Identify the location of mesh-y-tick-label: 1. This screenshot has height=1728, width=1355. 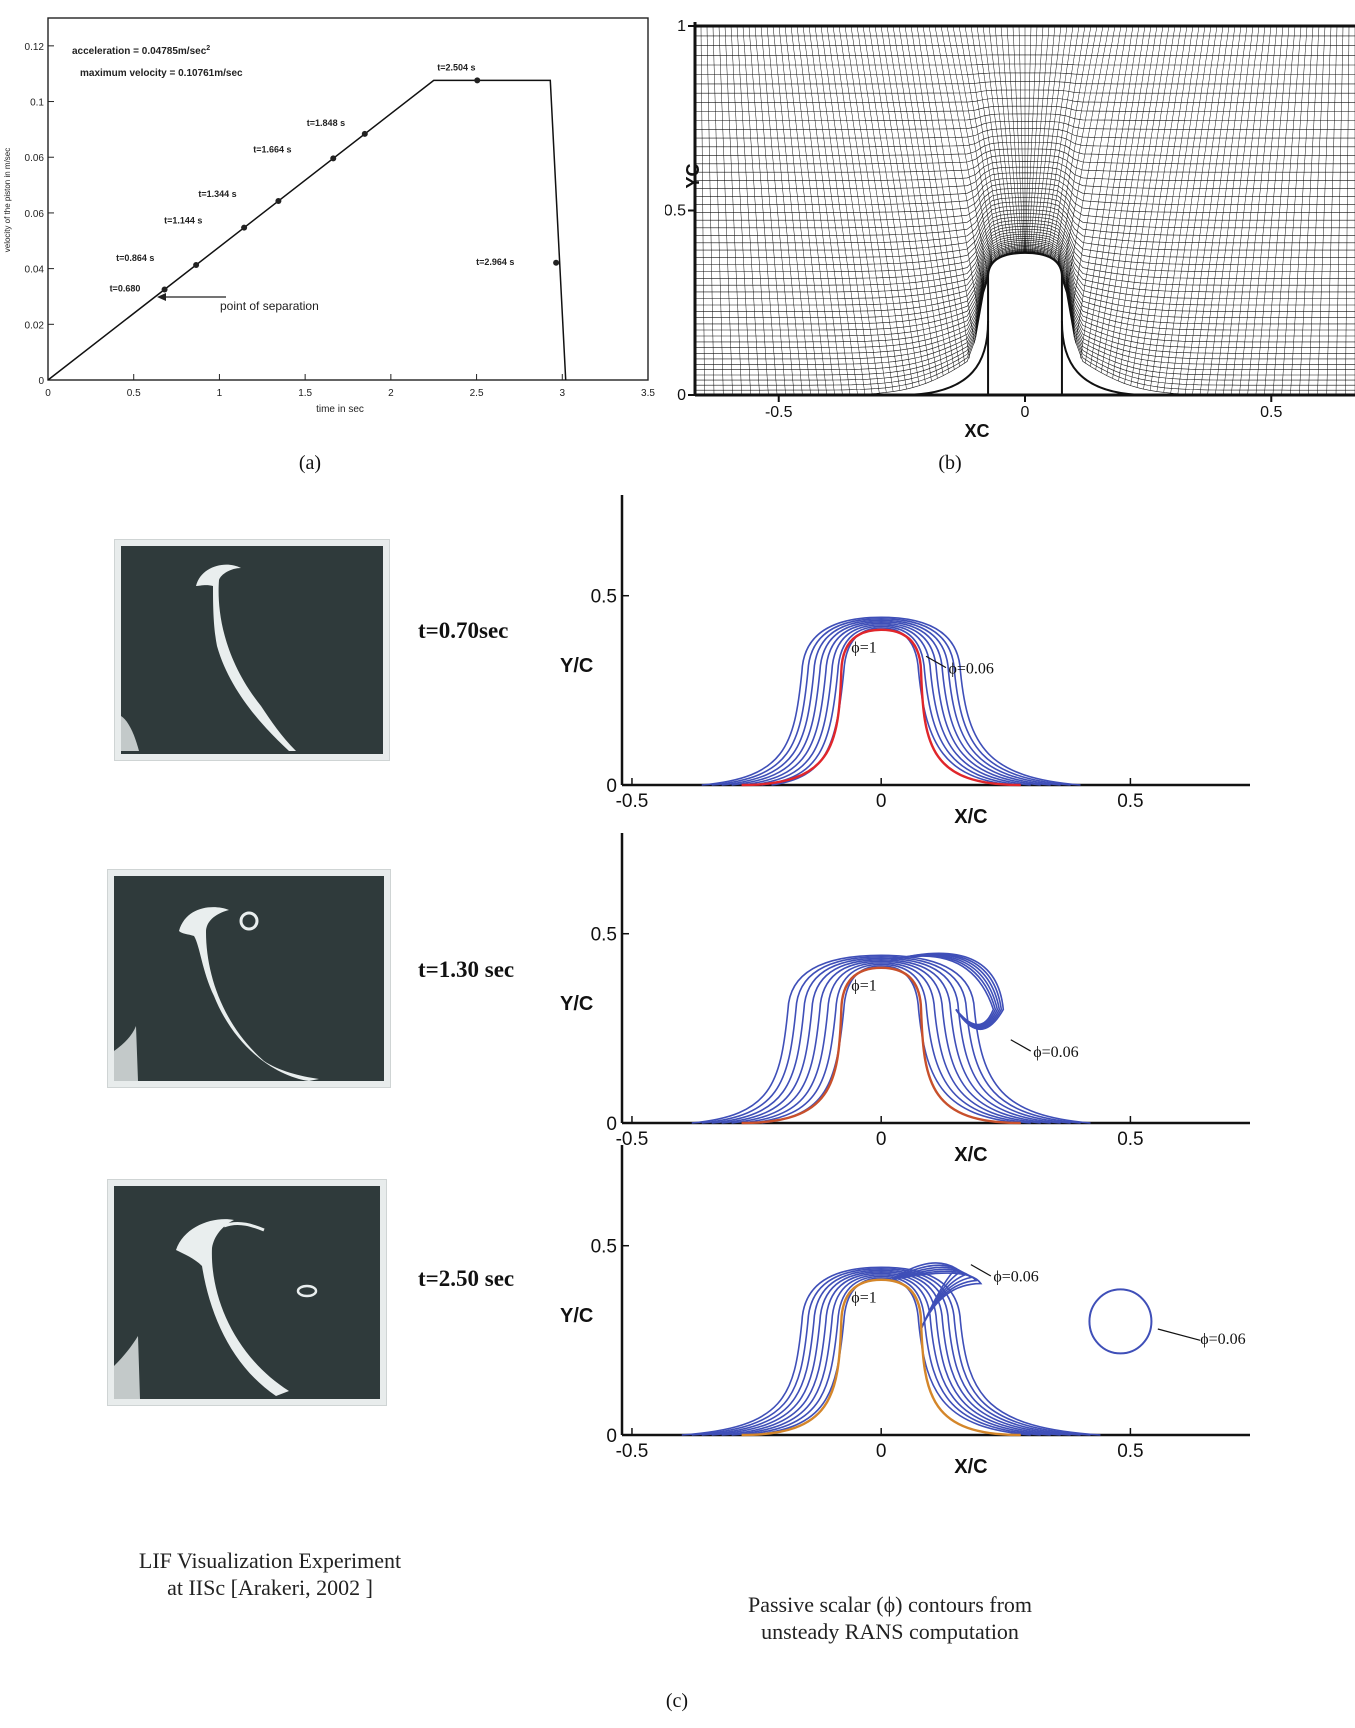
(681, 26).